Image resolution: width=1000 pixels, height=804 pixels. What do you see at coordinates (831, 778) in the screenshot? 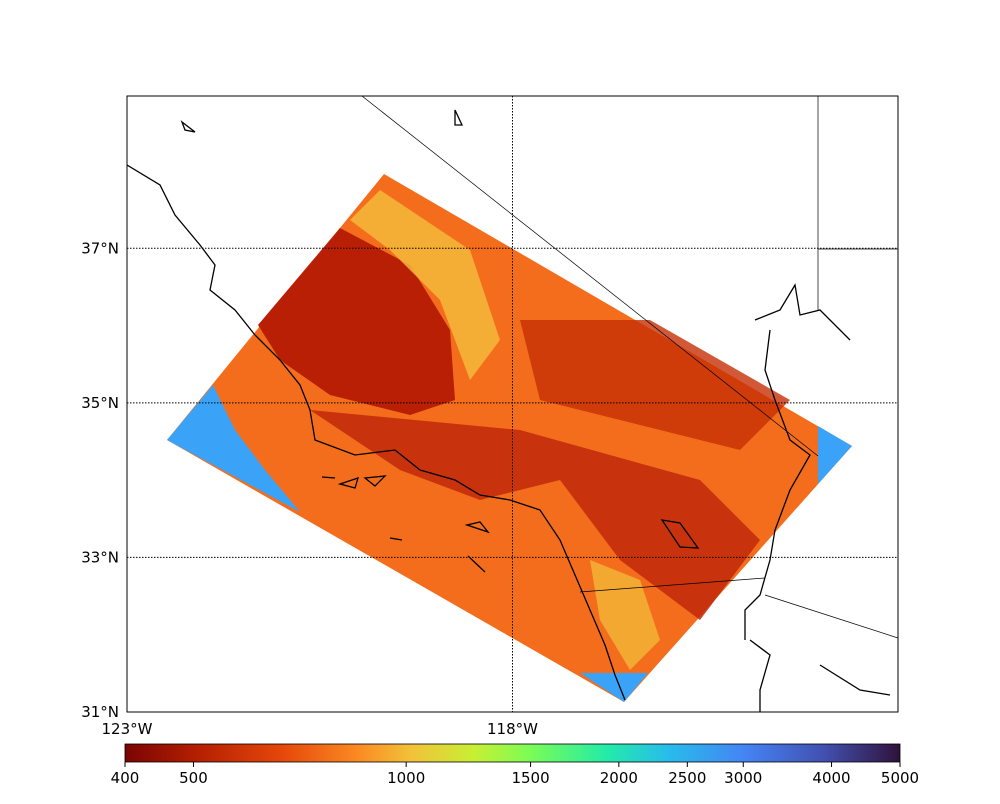
I see `colorbar-tick-label: 4000` at bounding box center [831, 778].